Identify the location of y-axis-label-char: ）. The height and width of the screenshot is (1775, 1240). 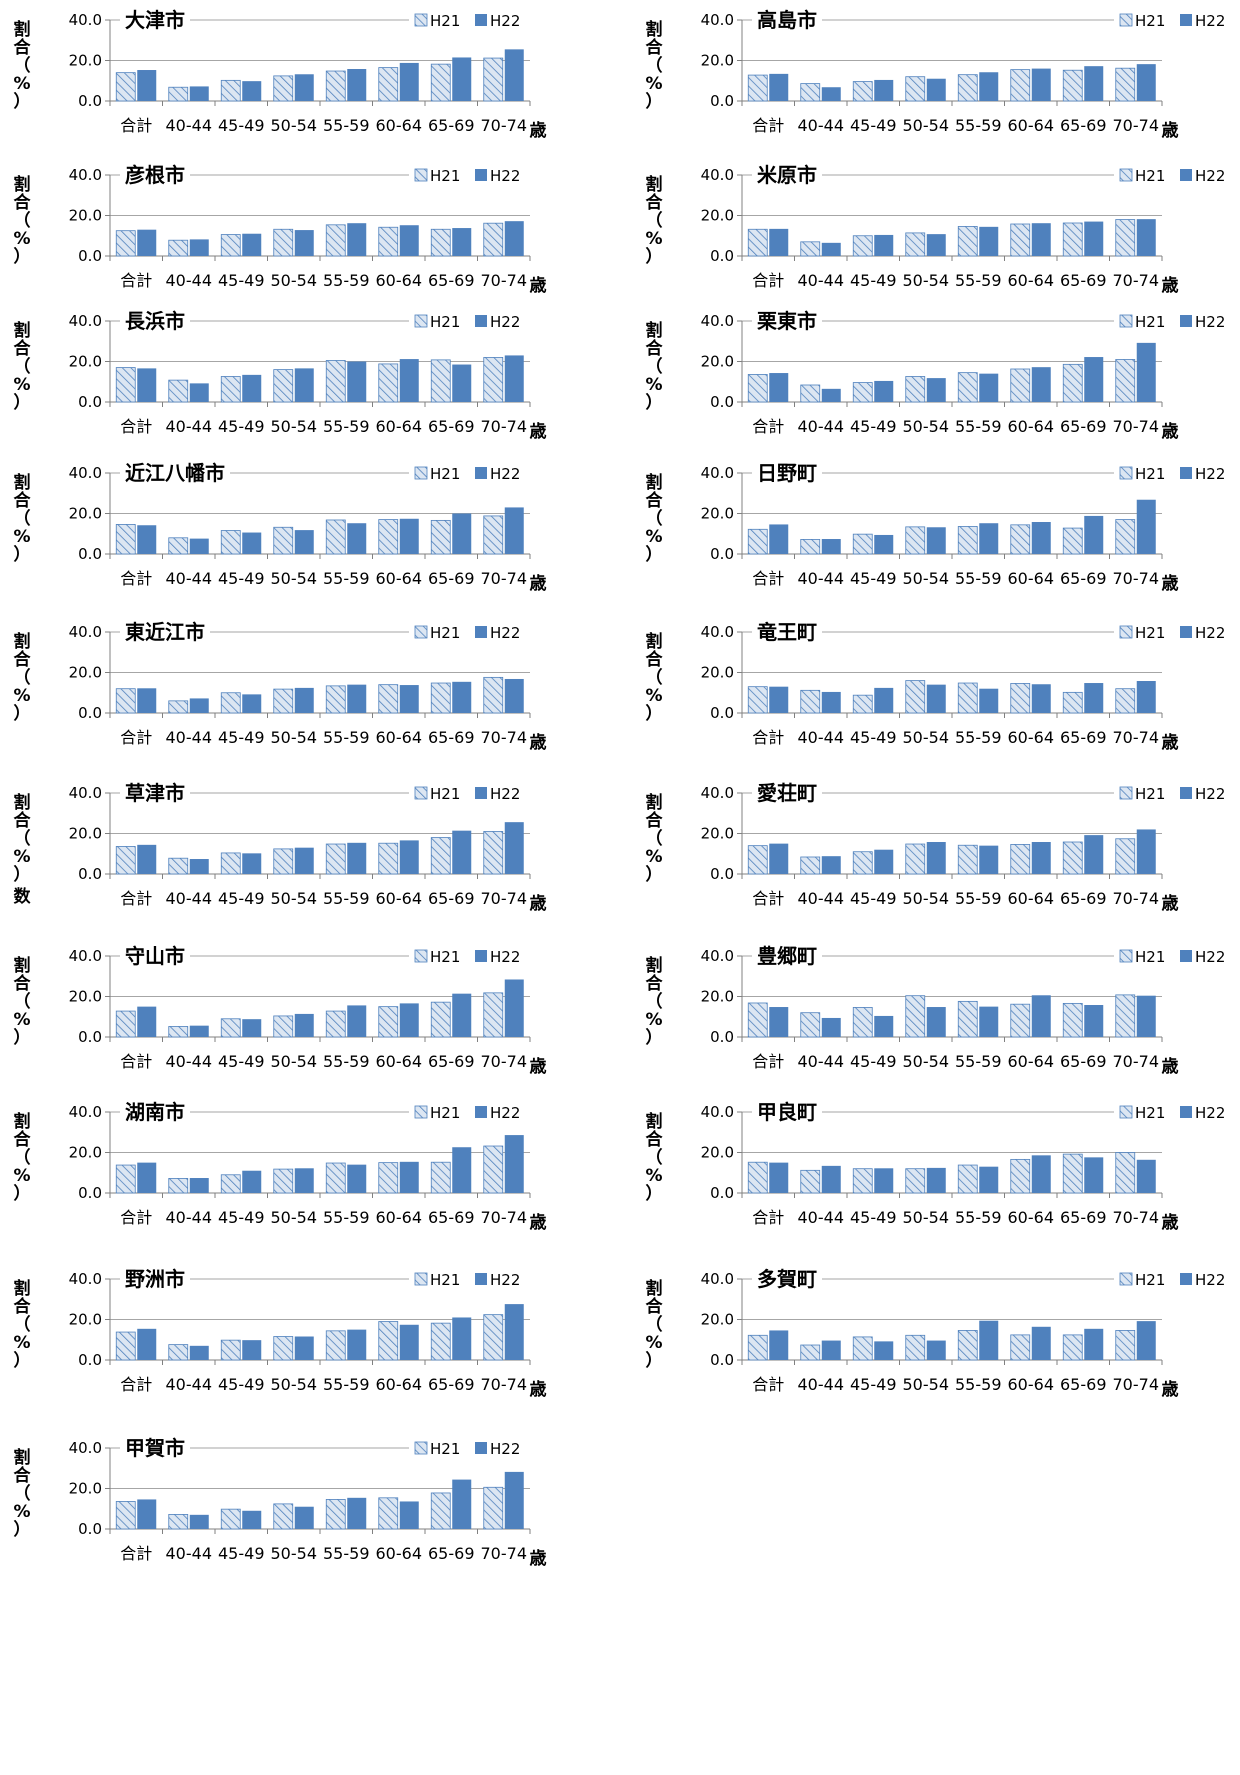
(22, 1529).